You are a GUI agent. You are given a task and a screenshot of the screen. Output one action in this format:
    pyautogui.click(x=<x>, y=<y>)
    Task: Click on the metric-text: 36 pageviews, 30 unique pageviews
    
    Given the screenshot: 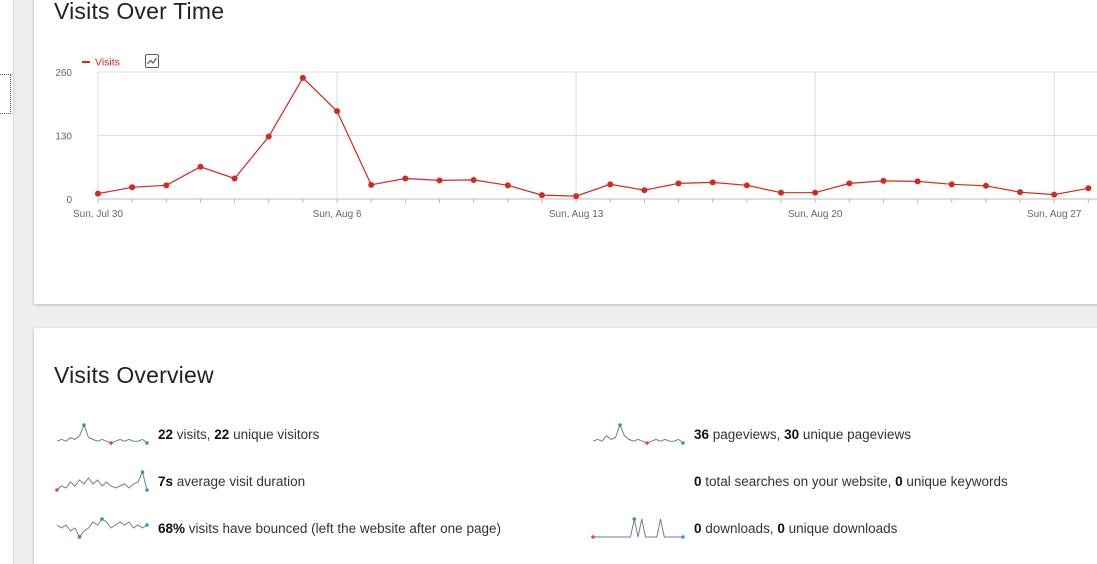 What is the action you would take?
    pyautogui.click(x=802, y=434)
    